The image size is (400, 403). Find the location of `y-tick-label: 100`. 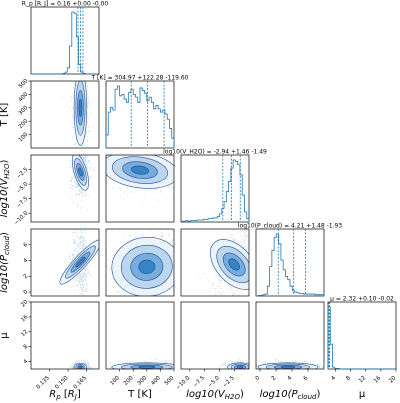

y-tick-label: 100 is located at coordinates (24, 137).